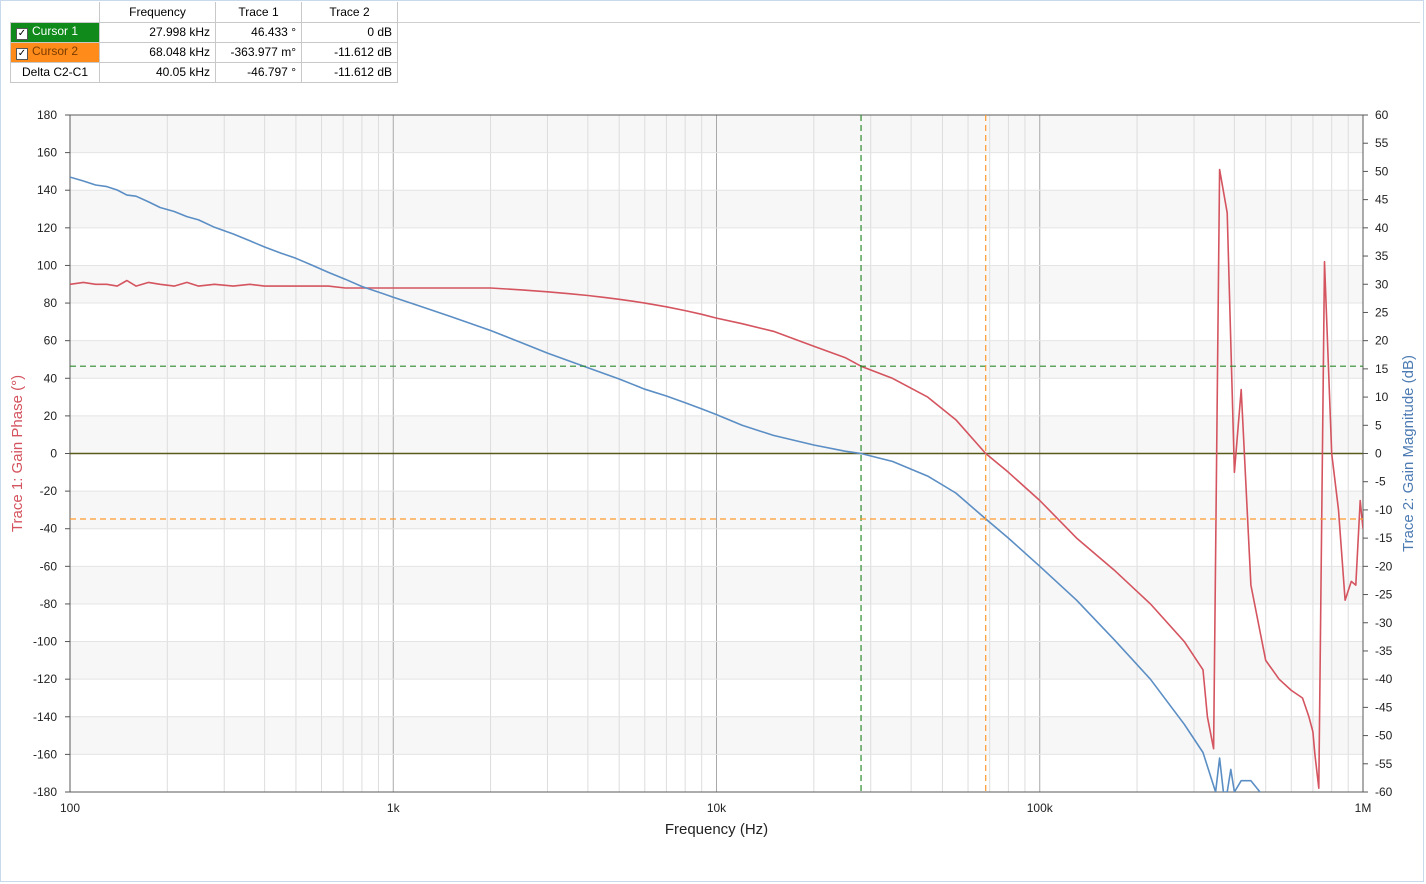  I want to click on y-right-tick-label: -40, so click(1384, 679).